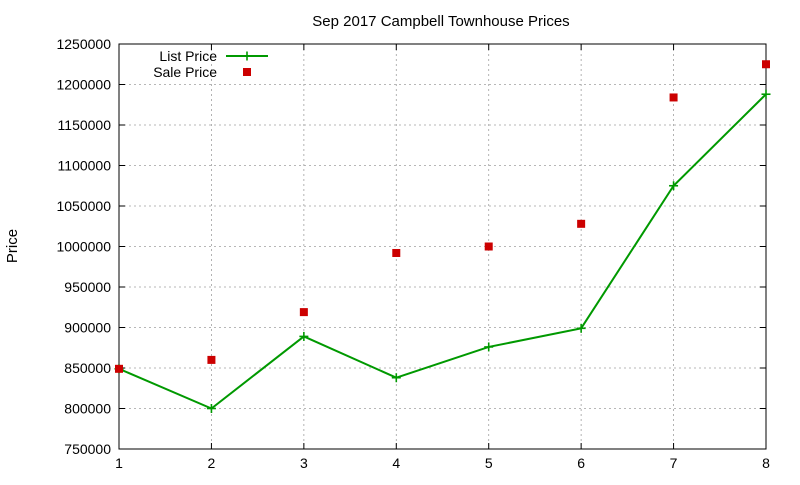  What do you see at coordinates (83, 206) in the screenshot?
I see `y-tick-label: 1050000` at bounding box center [83, 206].